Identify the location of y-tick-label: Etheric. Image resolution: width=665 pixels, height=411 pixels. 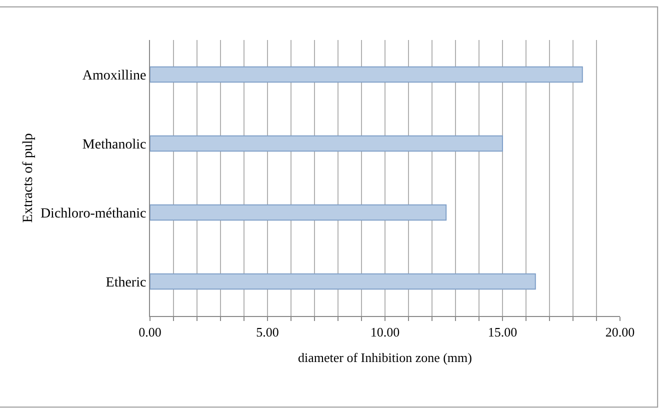
(126, 282).